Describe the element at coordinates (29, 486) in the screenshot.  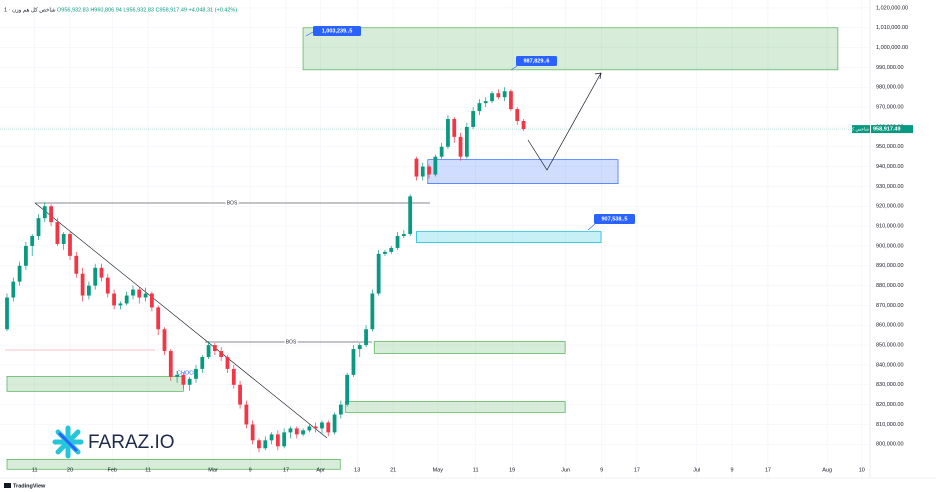
I see `brand: TradingView` at that location.